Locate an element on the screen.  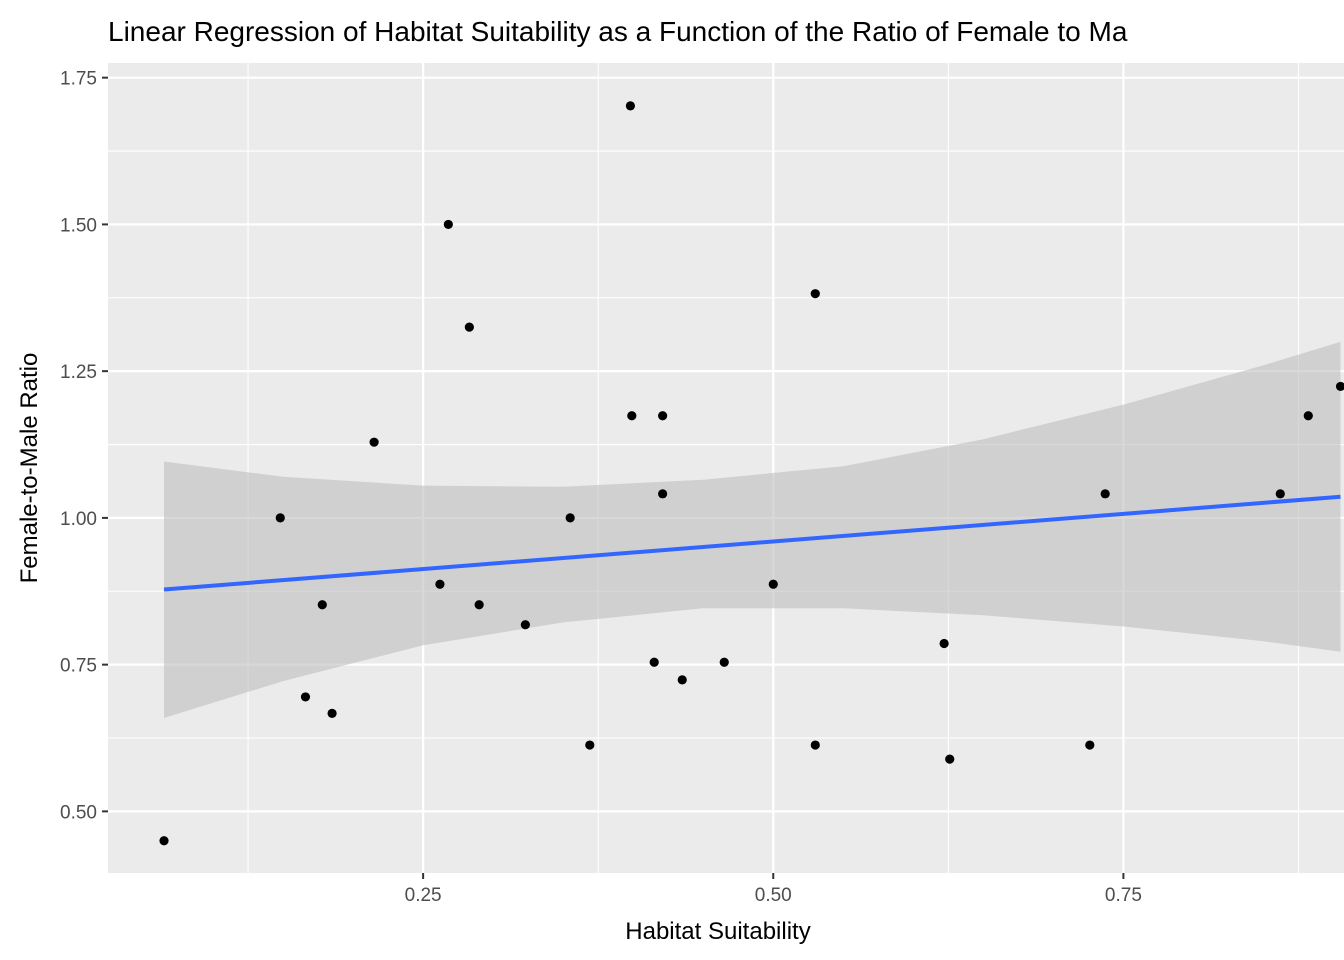
x-axis-title: Habitat Suitability is located at coordinates (717, 931).